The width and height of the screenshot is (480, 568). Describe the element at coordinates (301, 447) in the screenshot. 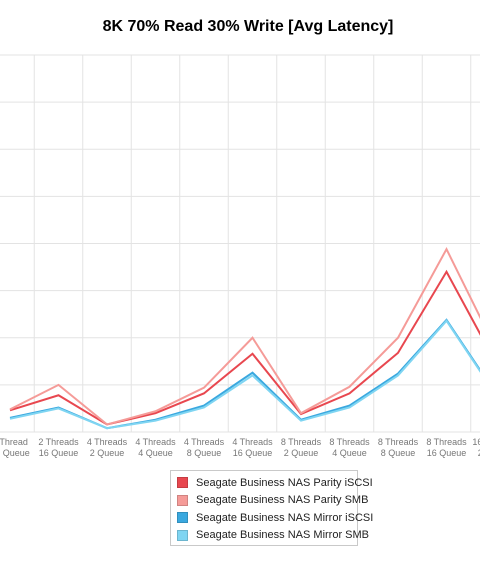

I see `x-tick-label: 8 Threads 2 Queue` at that location.